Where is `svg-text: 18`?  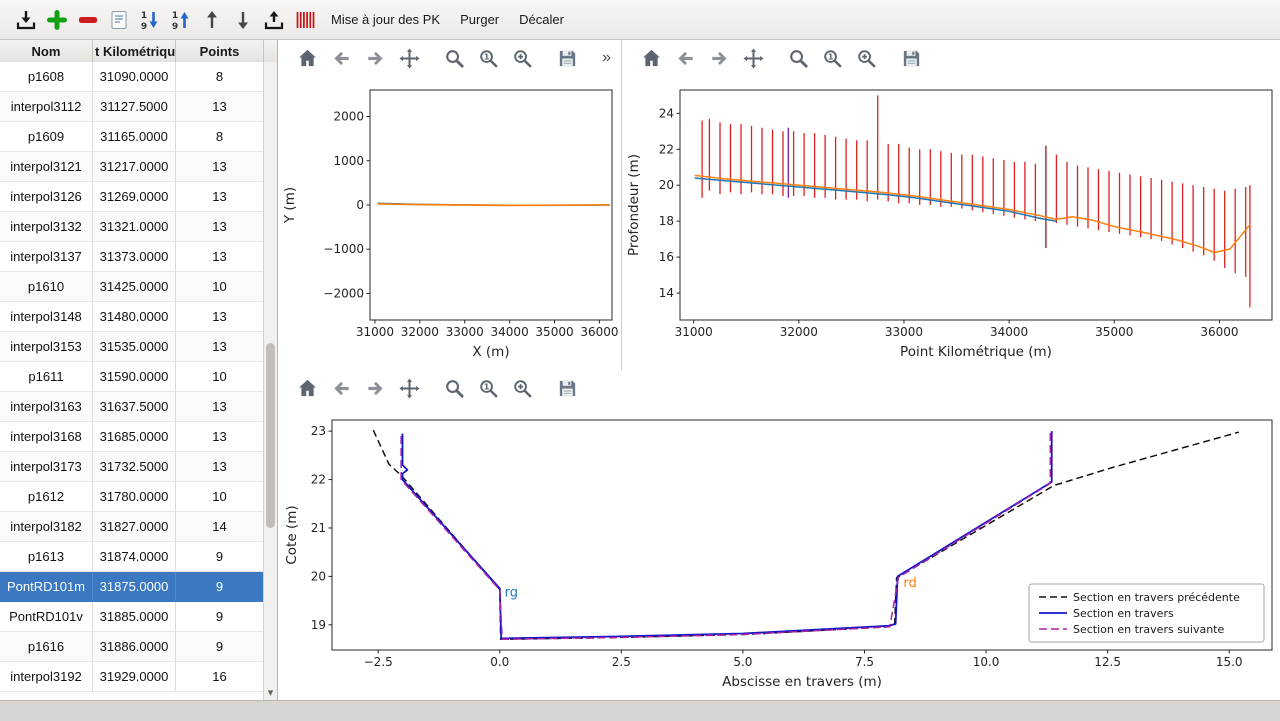 svg-text: 18 is located at coordinates (666, 221).